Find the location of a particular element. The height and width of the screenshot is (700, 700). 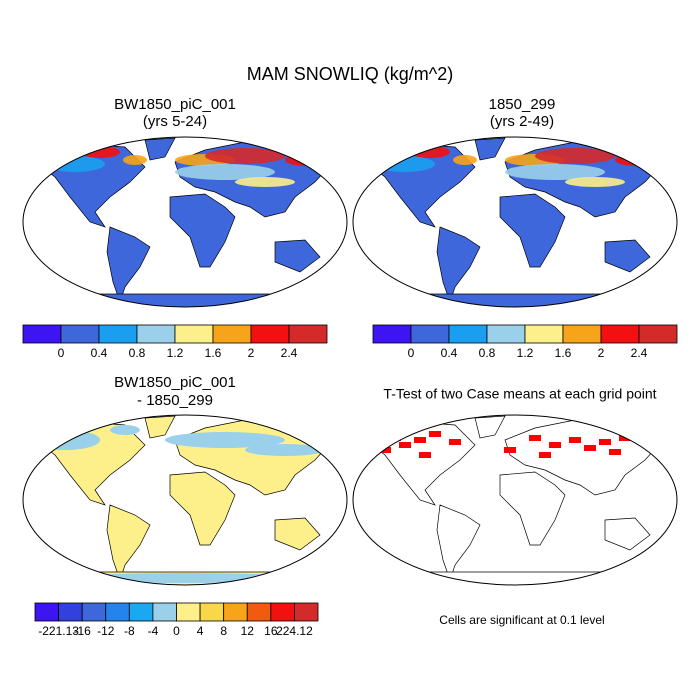

figure-title: MAM SNOWLIQ (kg/m^2) is located at coordinates (350, 74).